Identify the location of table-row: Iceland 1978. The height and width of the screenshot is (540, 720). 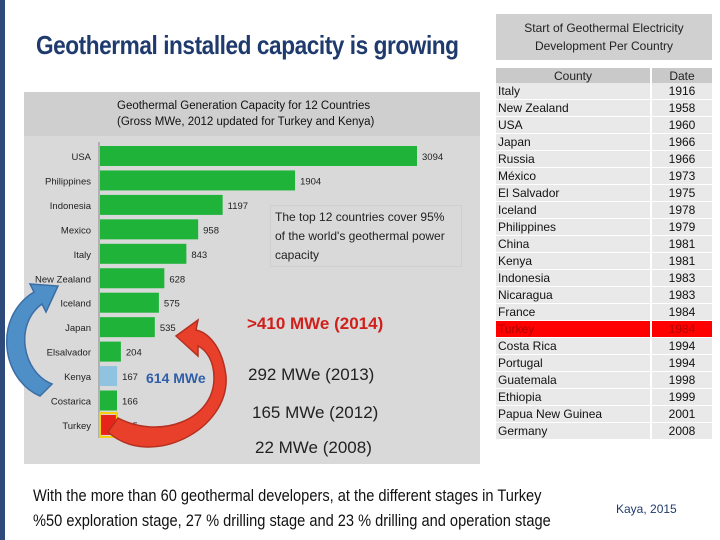
(604, 210).